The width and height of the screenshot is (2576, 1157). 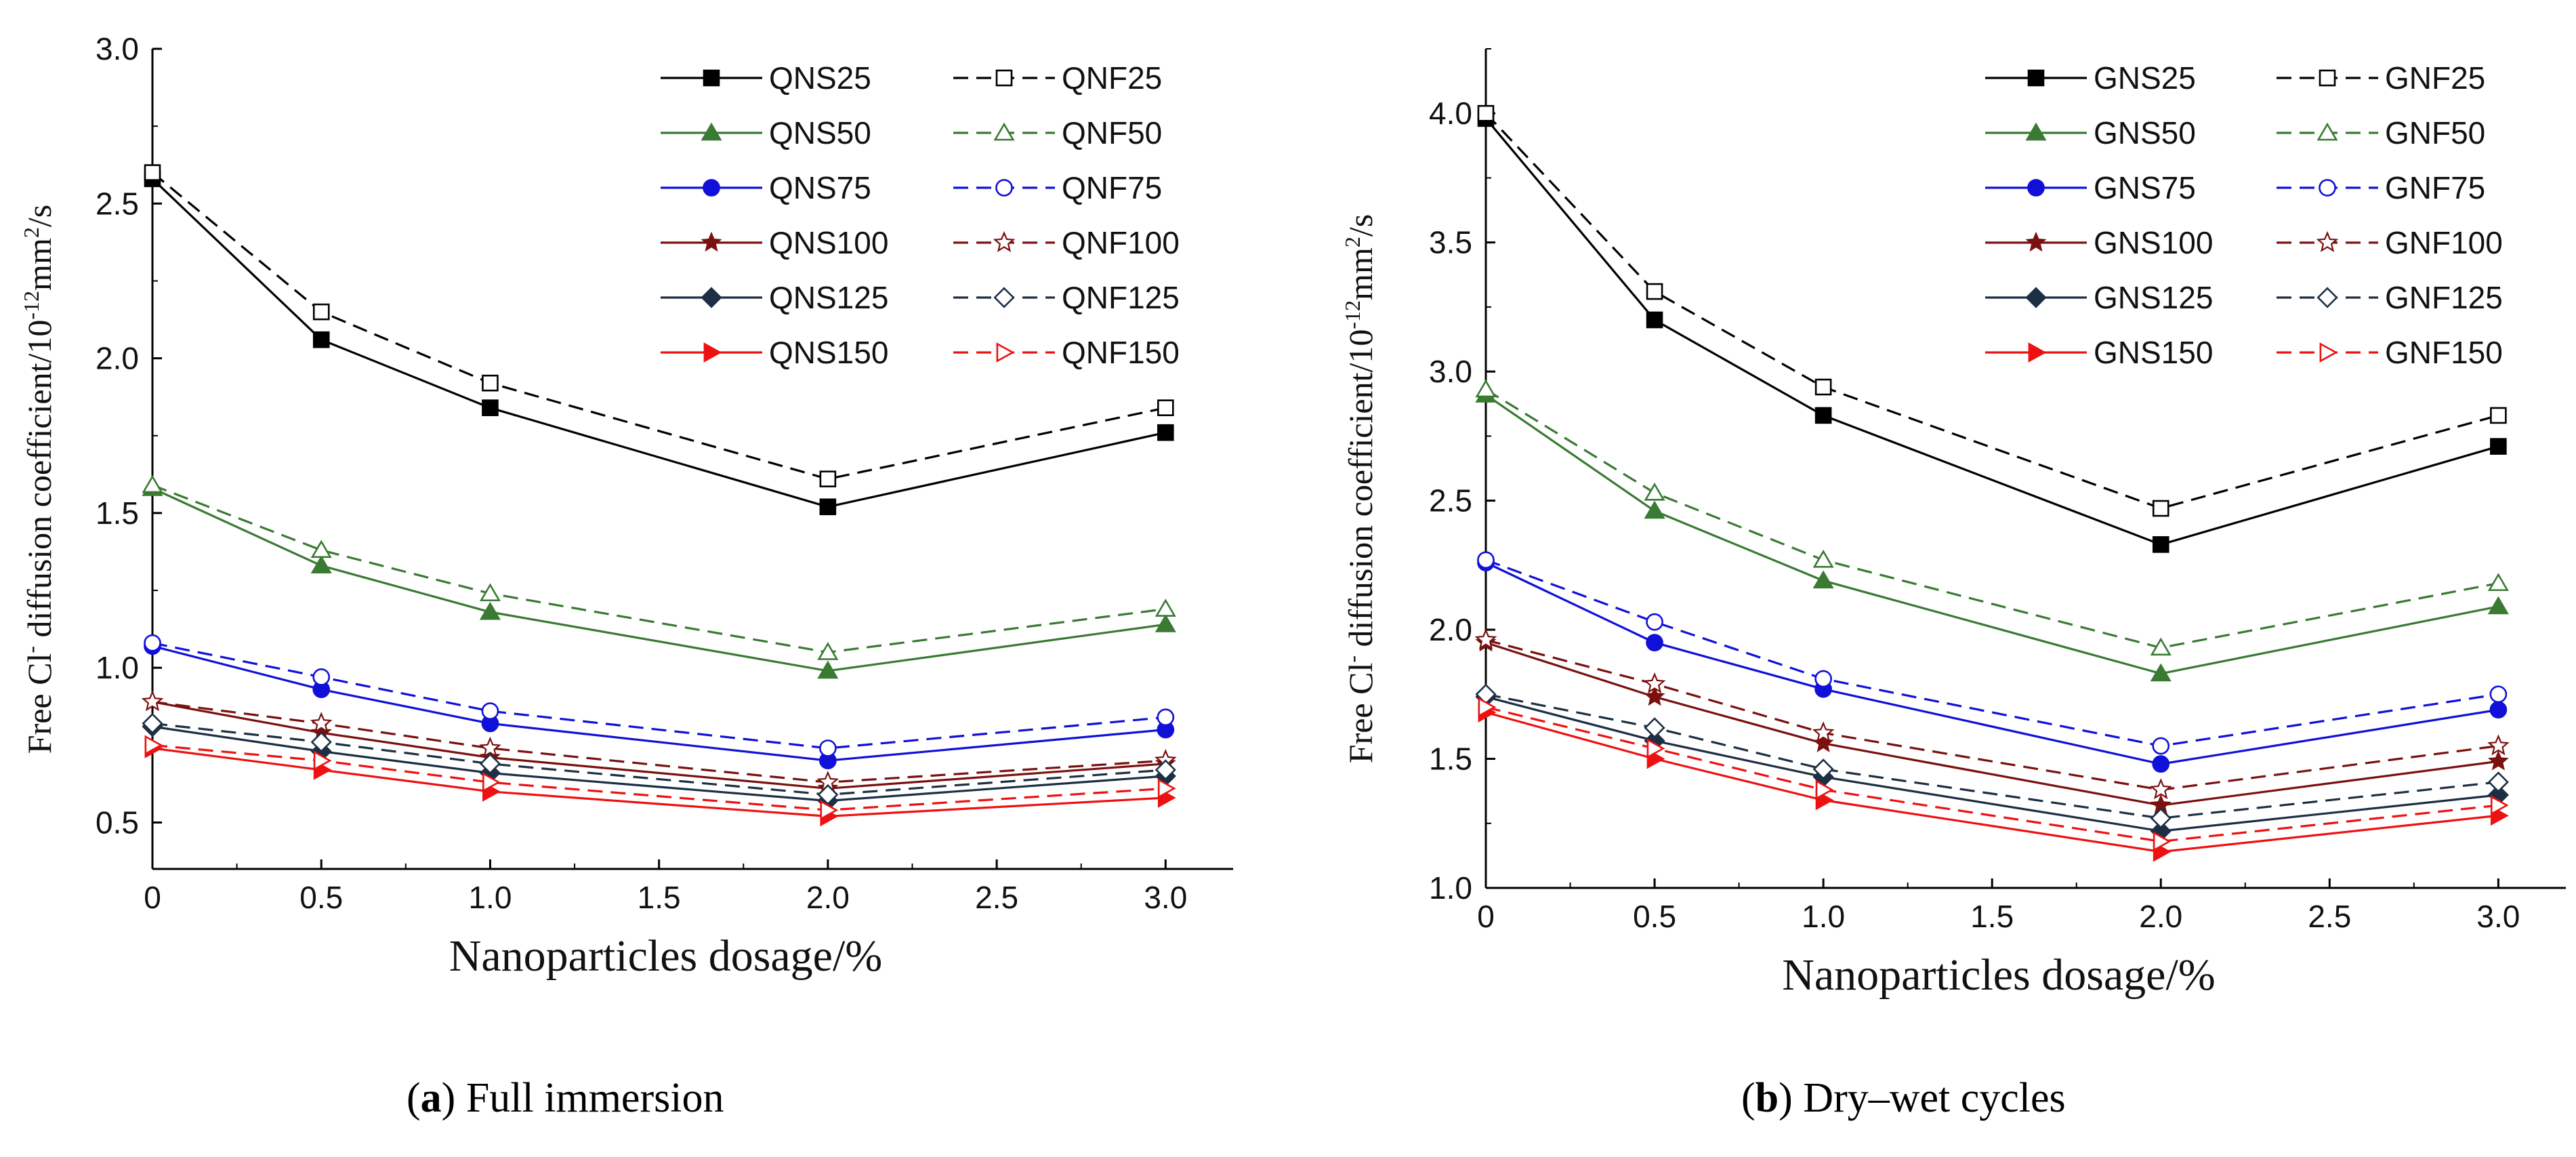 What do you see at coordinates (1165, 898) in the screenshot?
I see `chart-a-x-tick-label: 3.0` at bounding box center [1165, 898].